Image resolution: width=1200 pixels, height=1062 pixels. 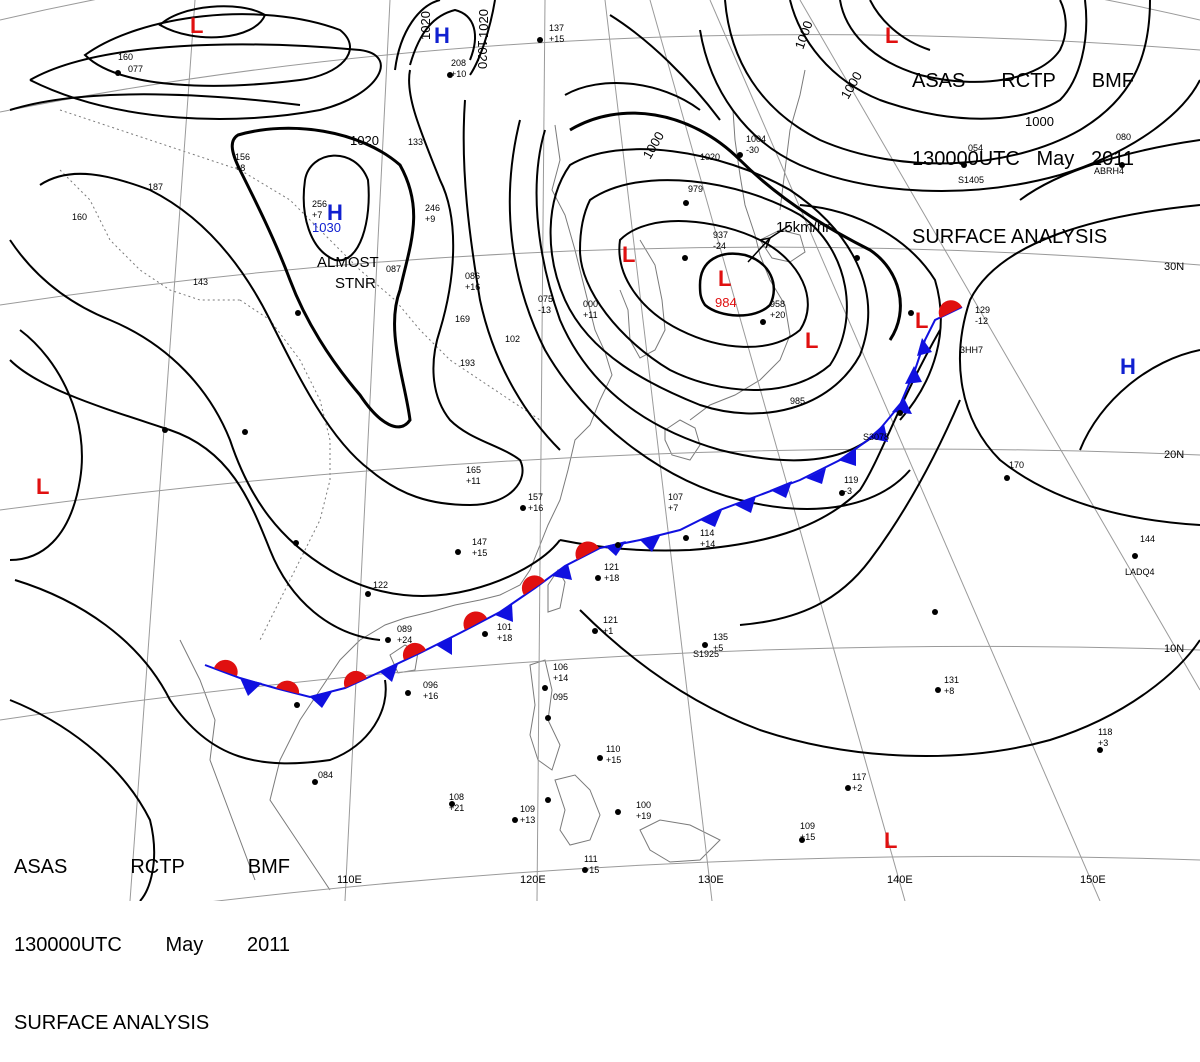 I want to click on header-title-line3: SURFACE ANALYSIS, so click(x=1010, y=237).